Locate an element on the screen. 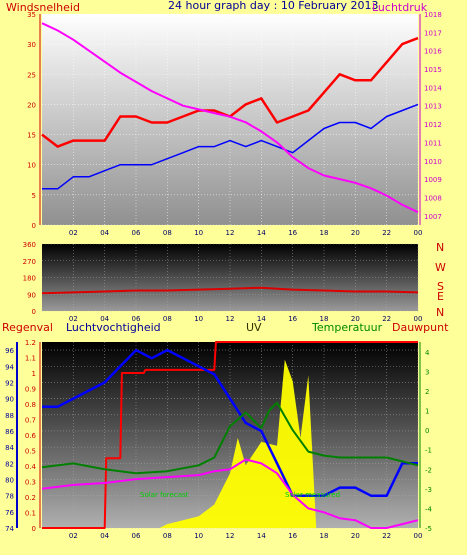 The width and height of the screenshot is (467, 555). y-tick-label-humidity: 90 is located at coordinates (9, 400).